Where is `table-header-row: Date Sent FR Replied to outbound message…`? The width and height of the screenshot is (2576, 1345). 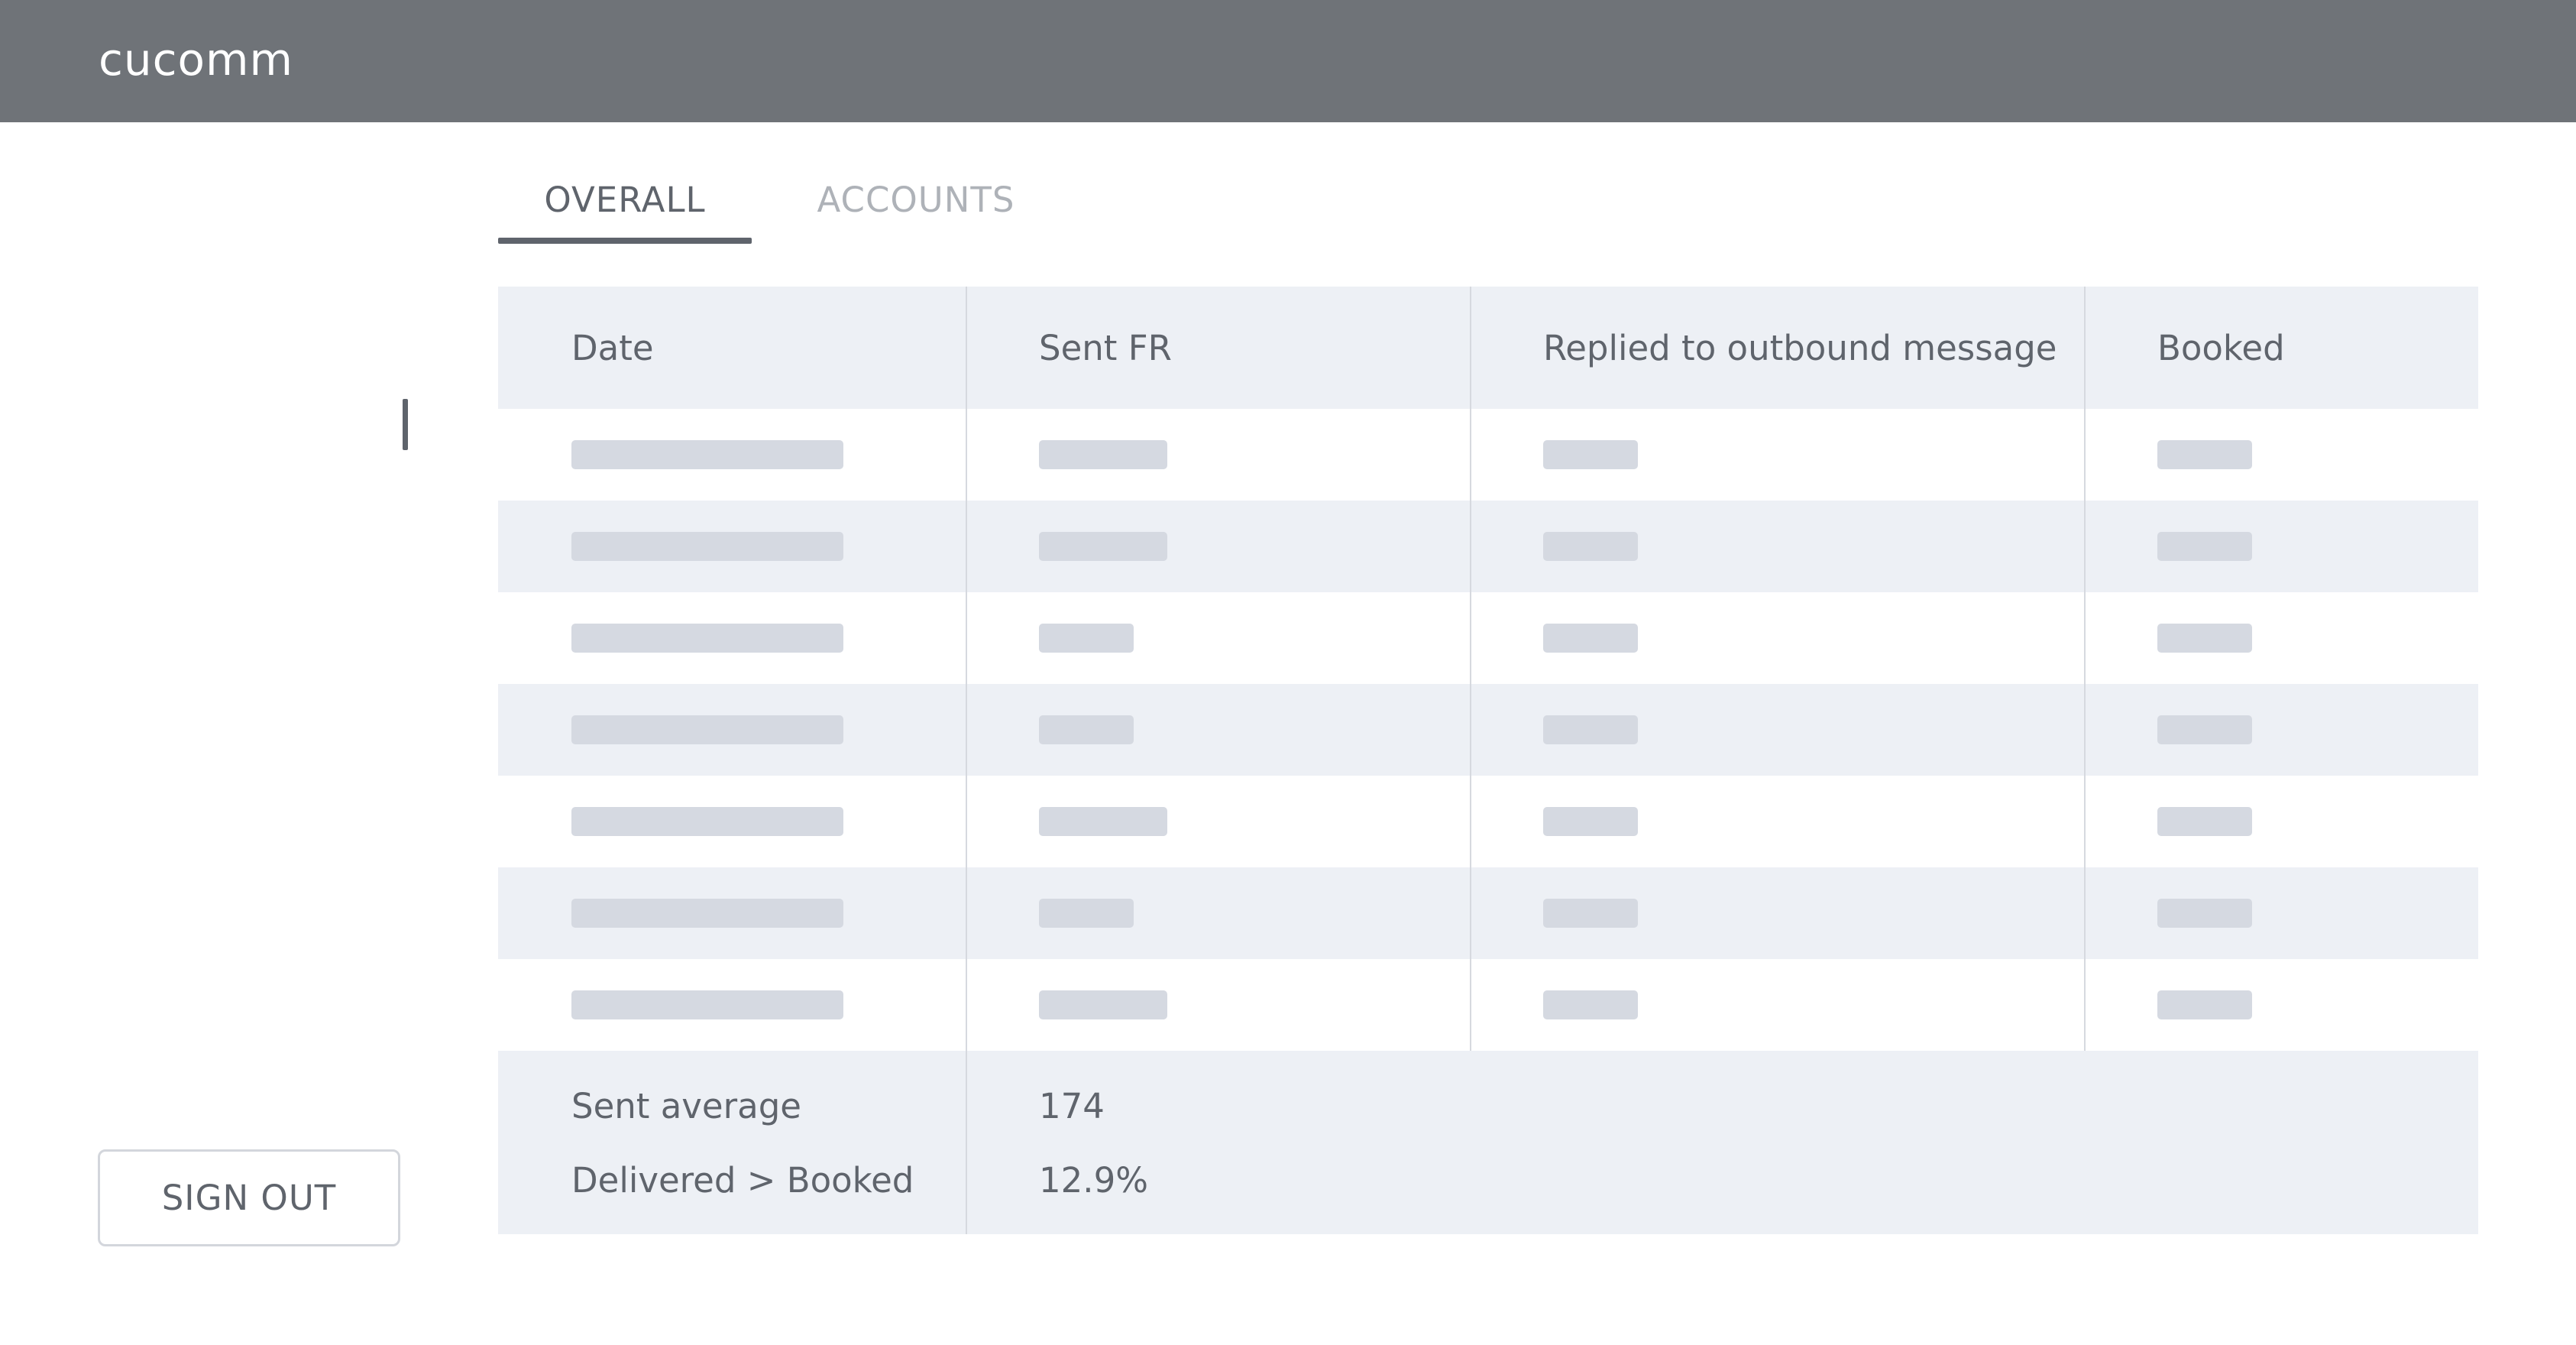 table-header-row: Date Sent FR Replied to outbound message… is located at coordinates (1488, 348).